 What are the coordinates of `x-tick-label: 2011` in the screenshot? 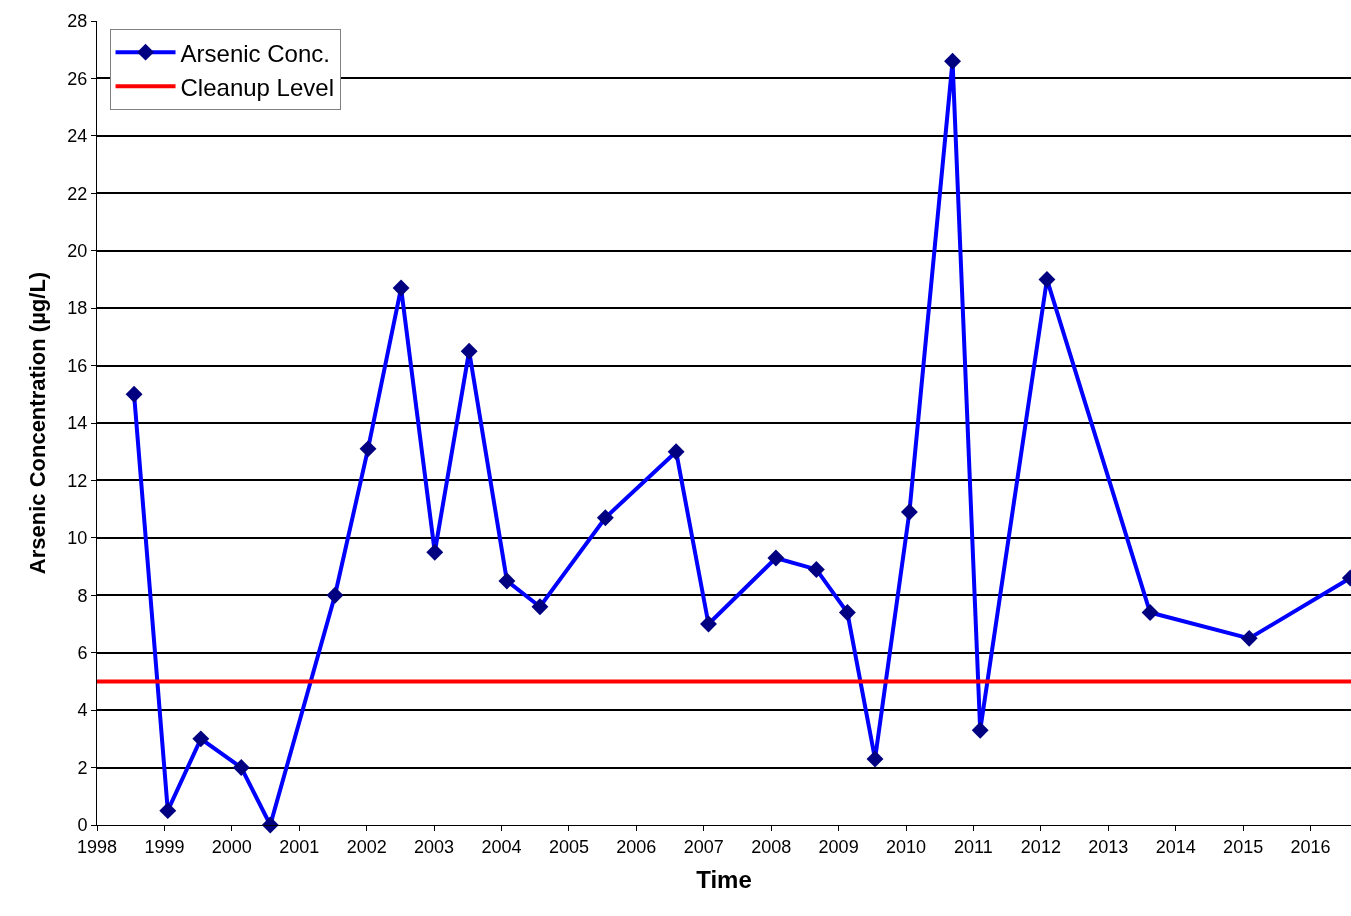 It's located at (973, 846).